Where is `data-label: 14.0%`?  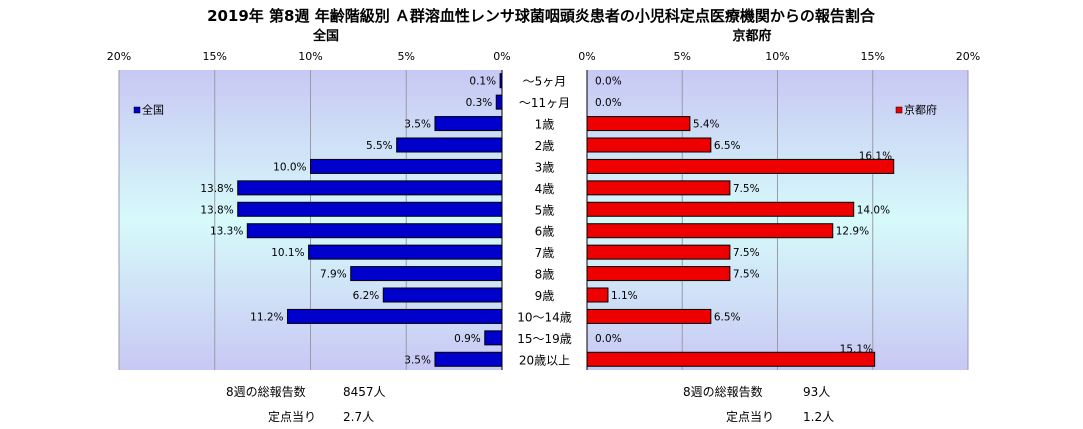
data-label: 14.0% is located at coordinates (873, 210).